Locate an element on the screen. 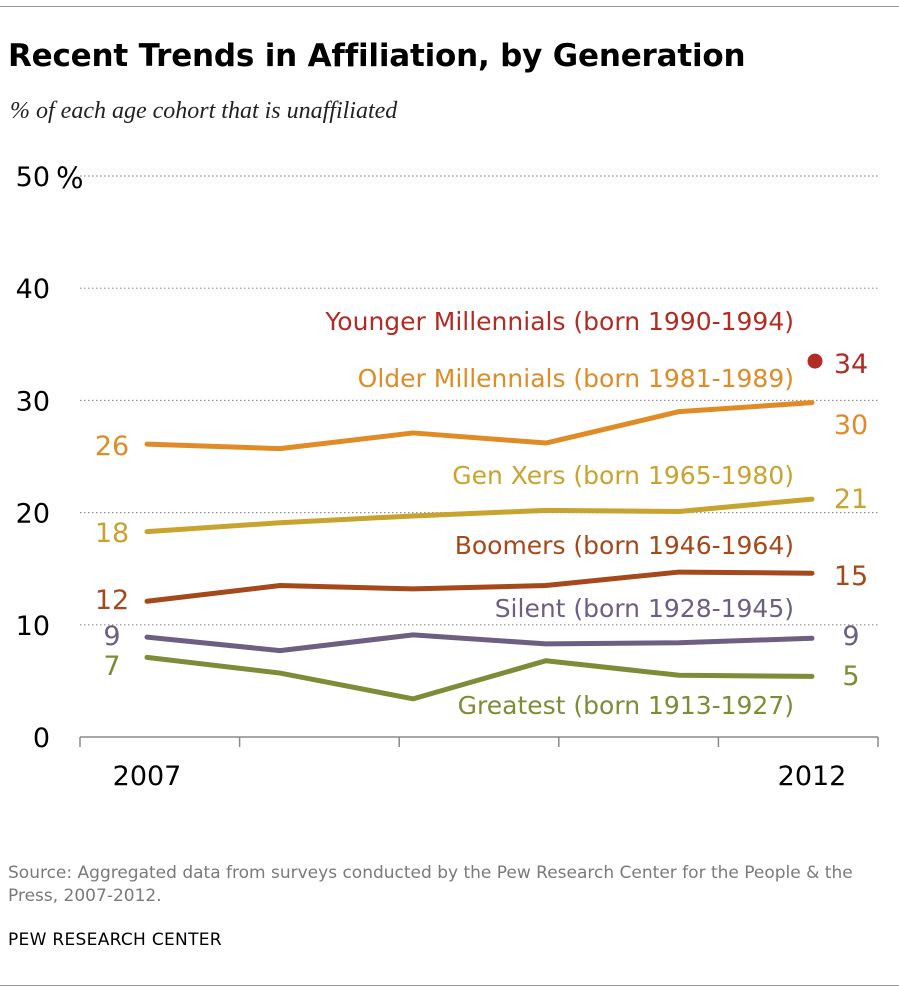  start-value-label: 7 is located at coordinates (111, 666).